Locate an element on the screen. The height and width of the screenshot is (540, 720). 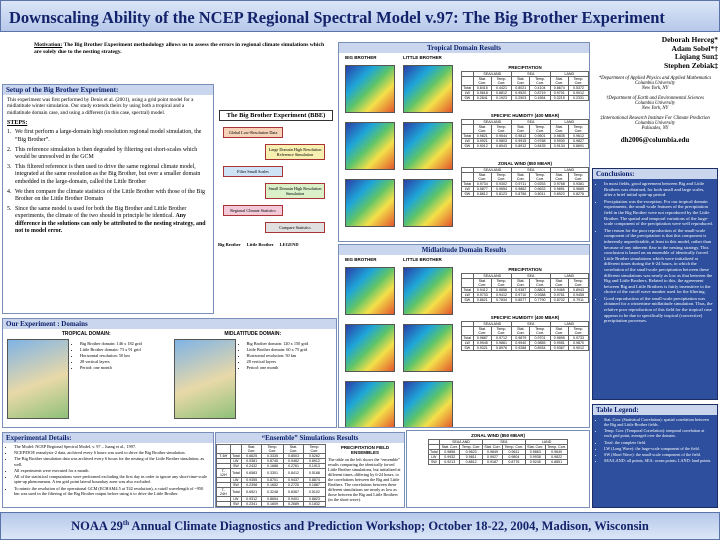
column-header is located at coordinates (236, 449).